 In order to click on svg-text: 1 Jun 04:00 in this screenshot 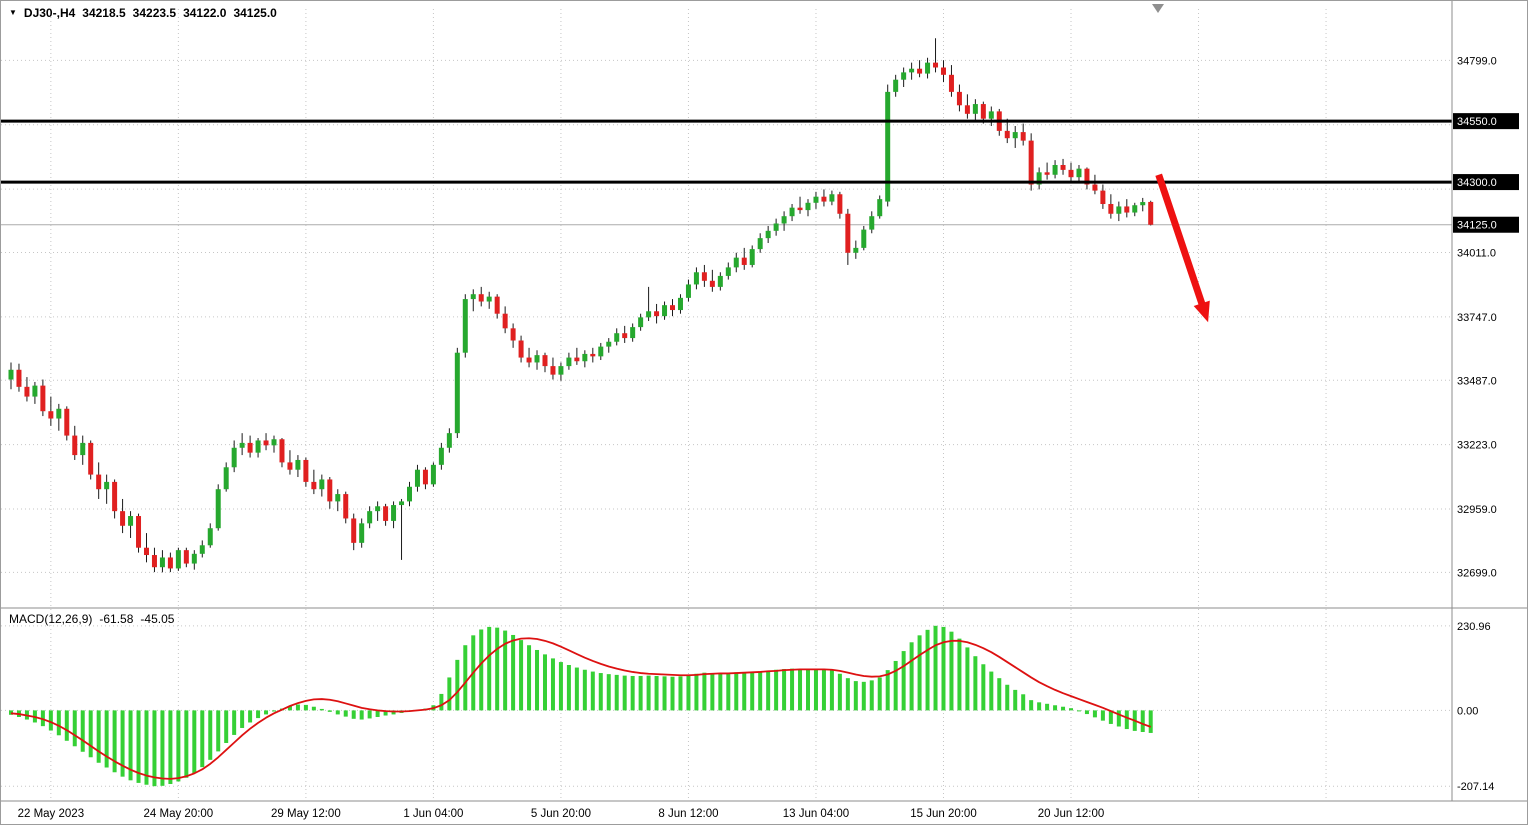, I will do `click(433, 814)`.